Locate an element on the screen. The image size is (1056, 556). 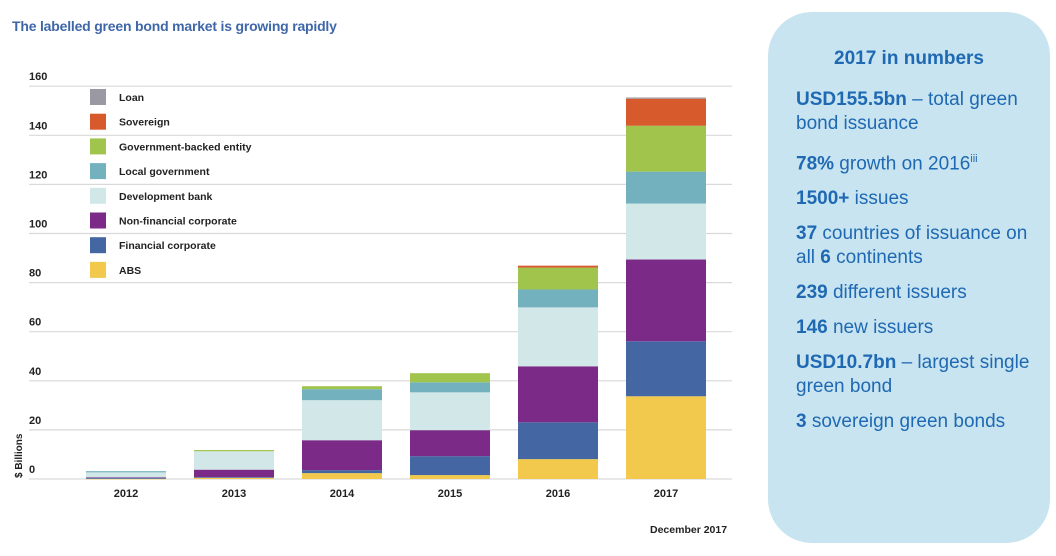
legend-label: Development bank is located at coordinates (166, 197).